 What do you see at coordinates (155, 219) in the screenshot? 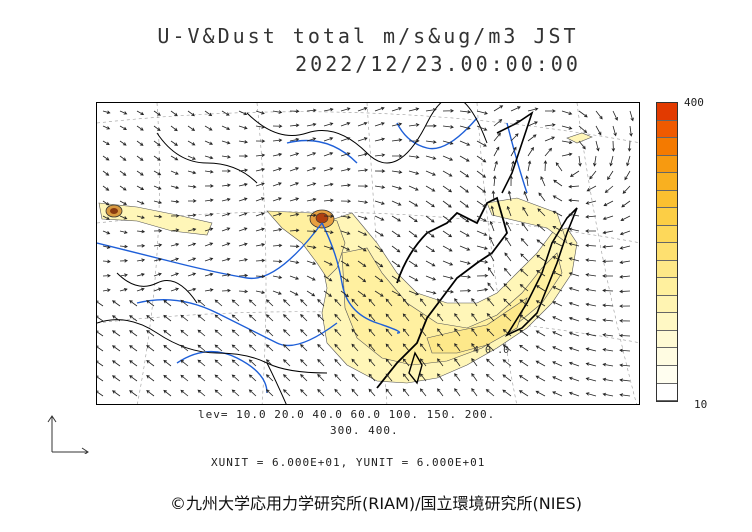
I see `dust-plume-west` at bounding box center [155, 219].